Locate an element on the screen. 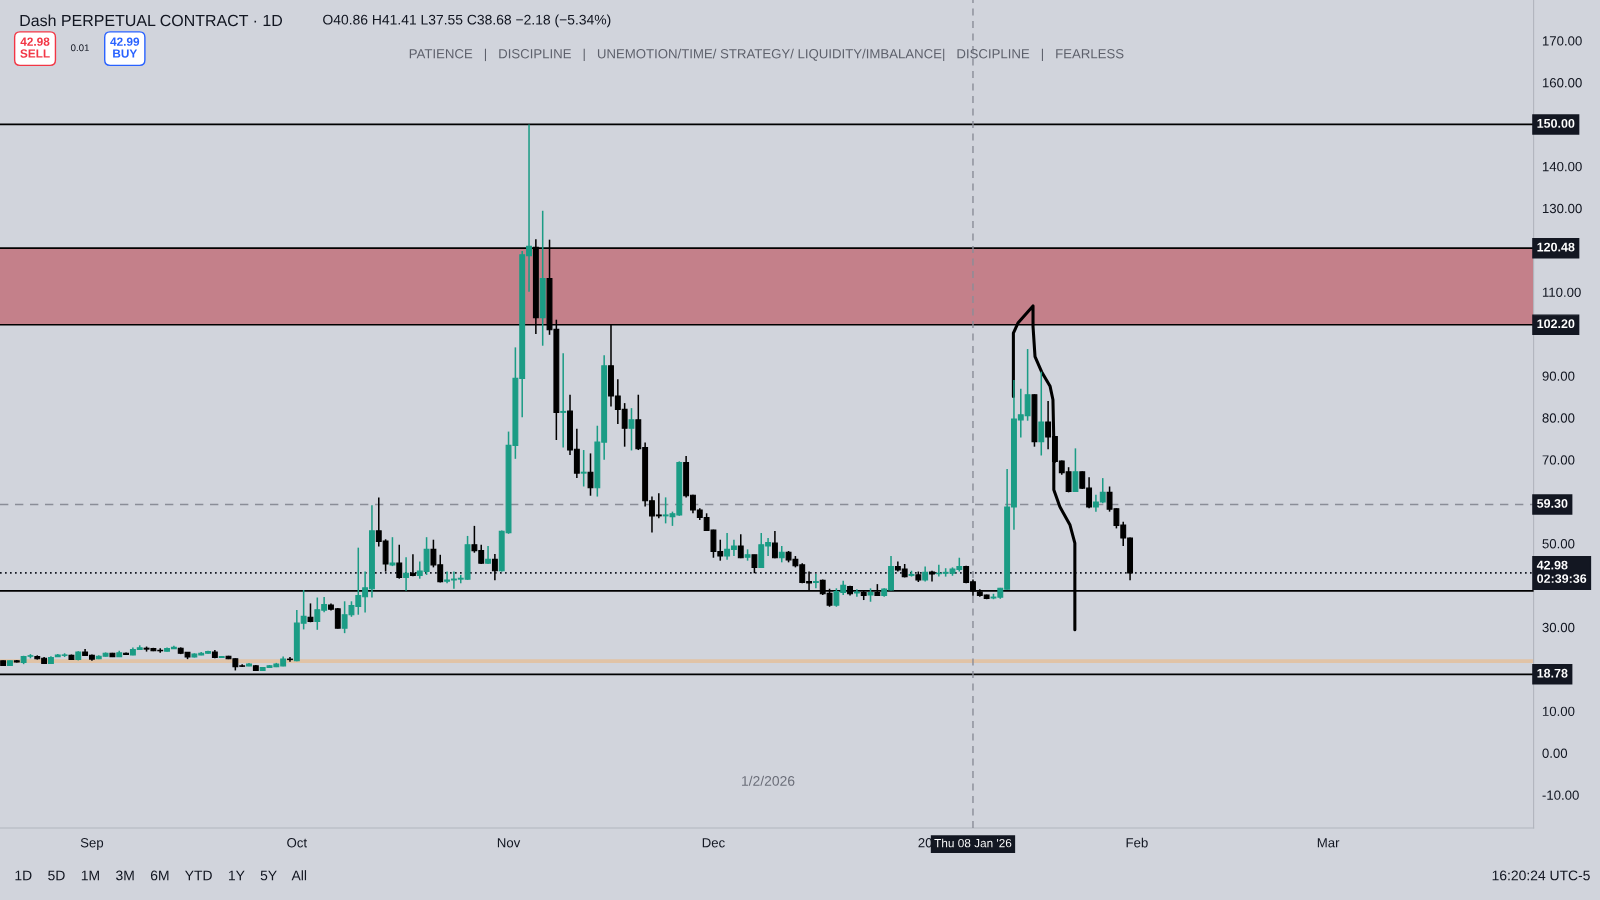 This screenshot has height=900, width=1600. annotation: 42.99 BUY is located at coordinates (125, 47).